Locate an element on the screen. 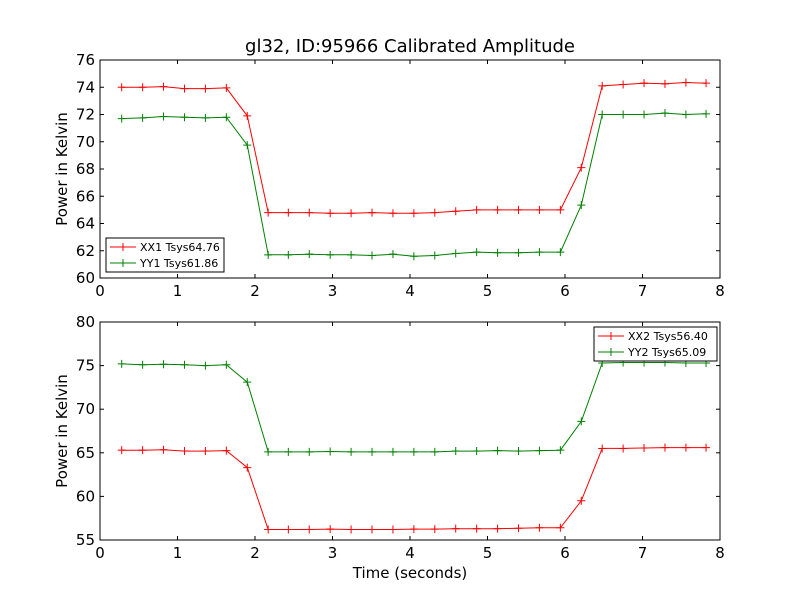  y-tick-label: 76 is located at coordinates (85, 60).